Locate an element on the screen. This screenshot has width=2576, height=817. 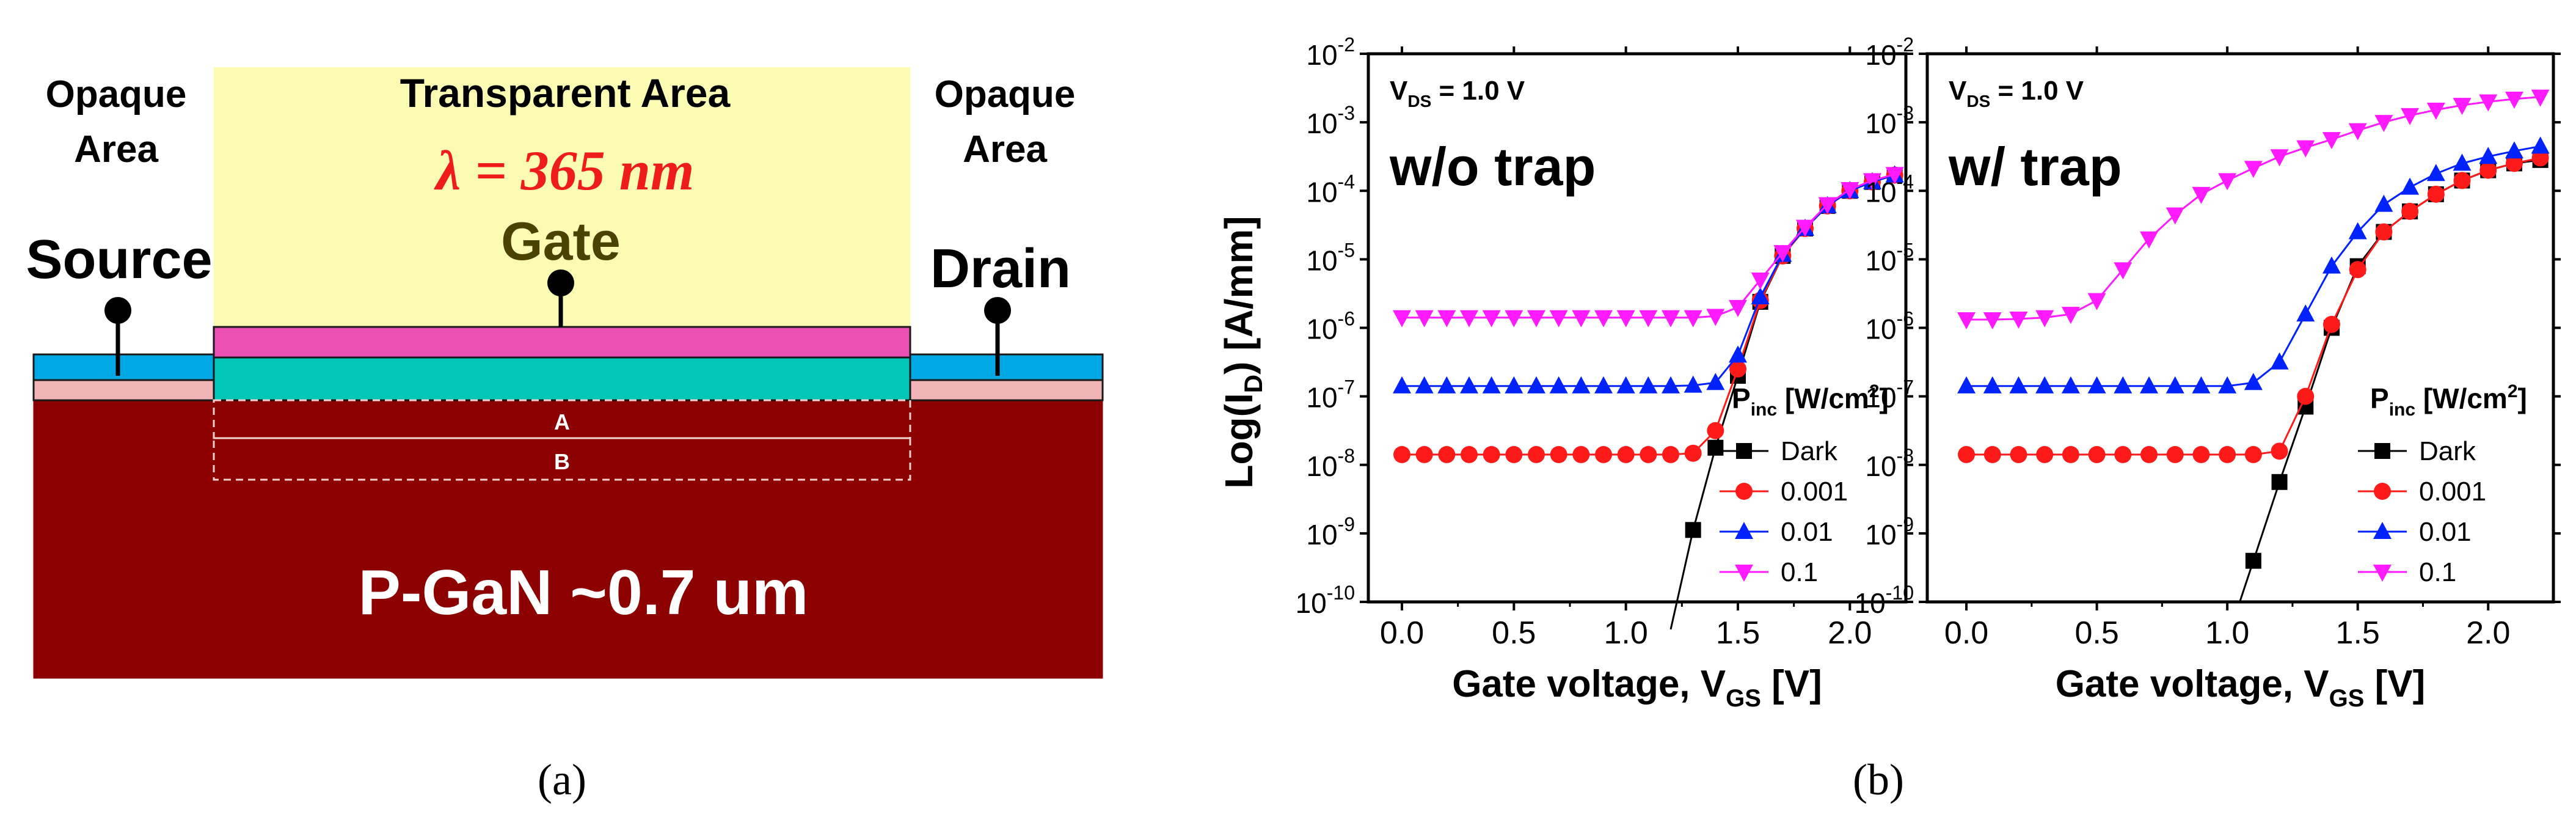
legend-title-end: ] is located at coordinates (2522, 398).